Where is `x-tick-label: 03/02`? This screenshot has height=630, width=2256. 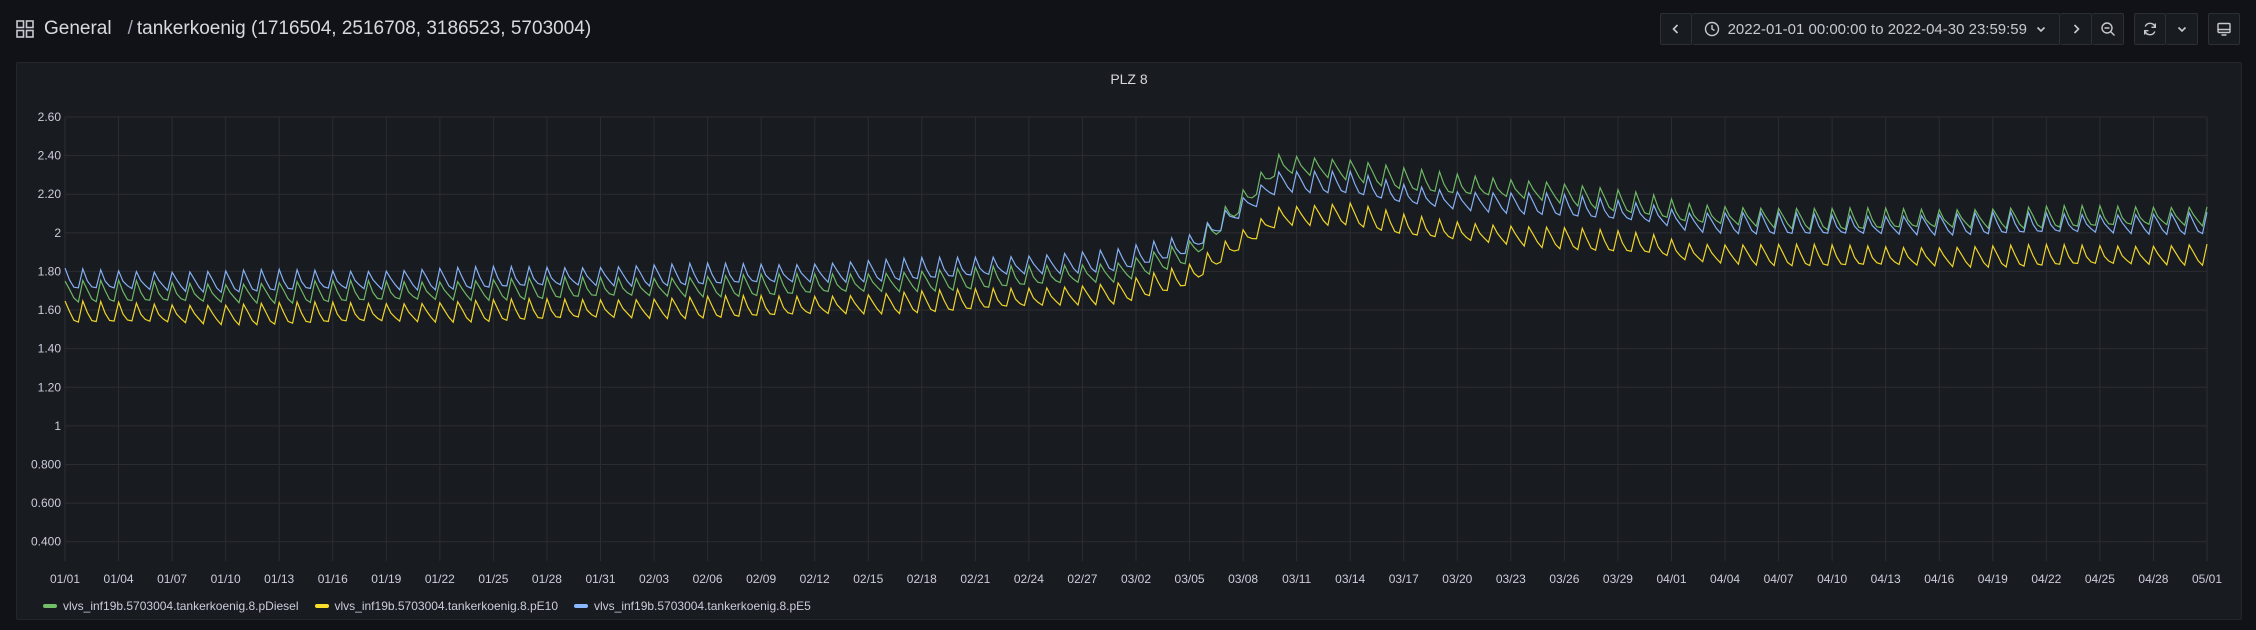 x-tick-label: 03/02 is located at coordinates (1136, 579).